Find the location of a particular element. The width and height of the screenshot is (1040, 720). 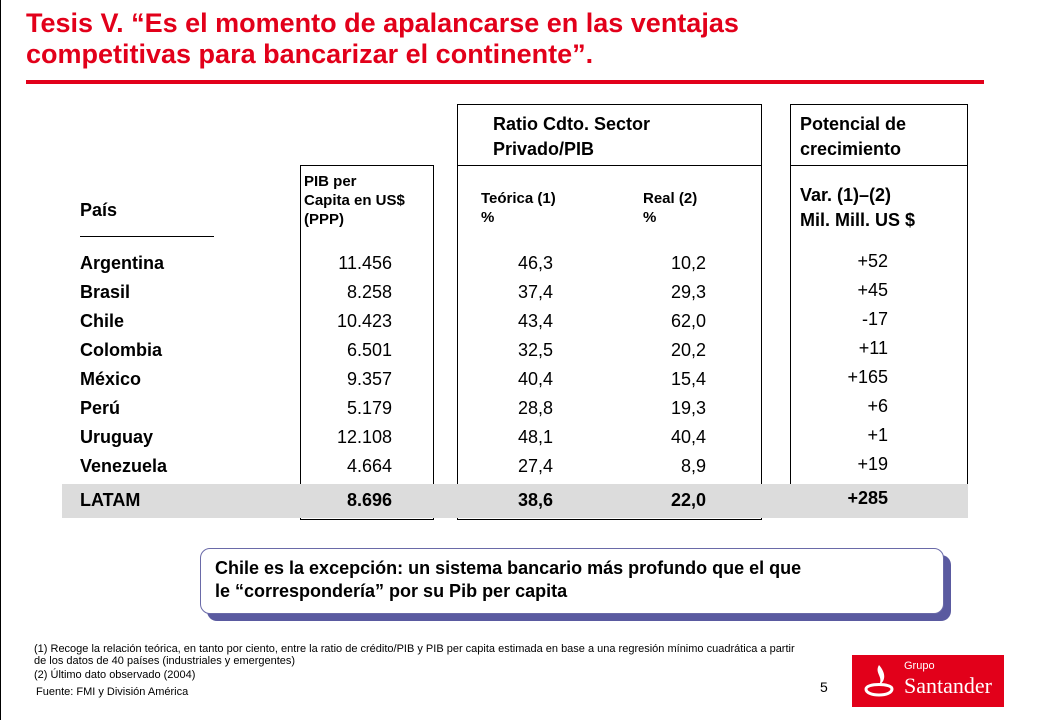

row-teorica-latam: 38,6 is located at coordinates (535, 500).